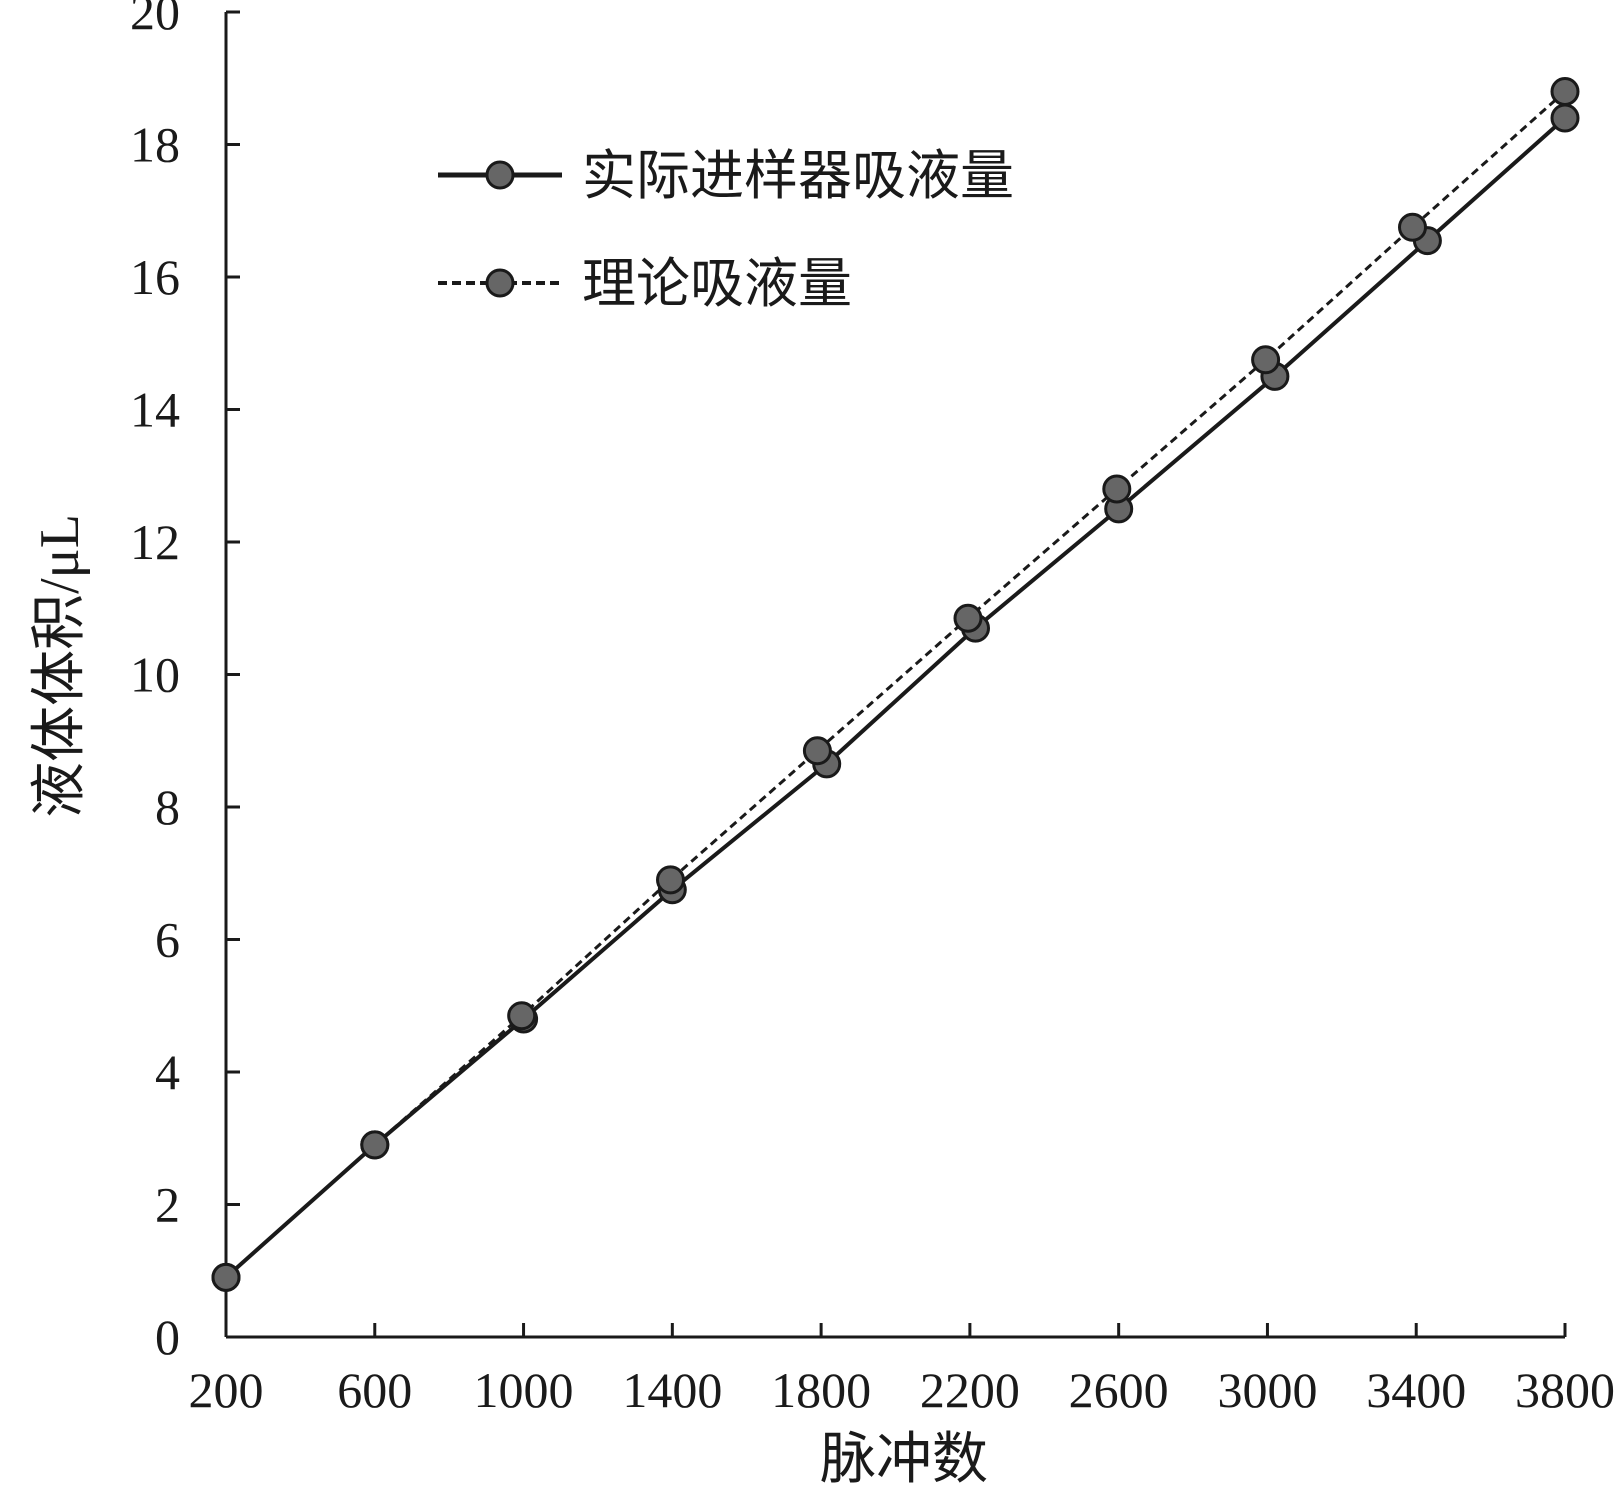 The height and width of the screenshot is (1510, 1623). I want to click on y-tick-label: 2, so click(167, 1205).